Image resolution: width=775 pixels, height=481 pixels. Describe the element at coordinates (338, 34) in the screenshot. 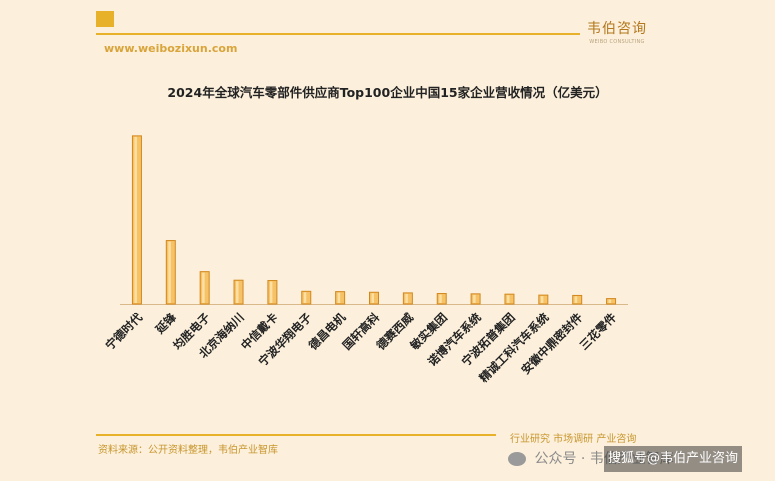

I see `header-divider` at that location.